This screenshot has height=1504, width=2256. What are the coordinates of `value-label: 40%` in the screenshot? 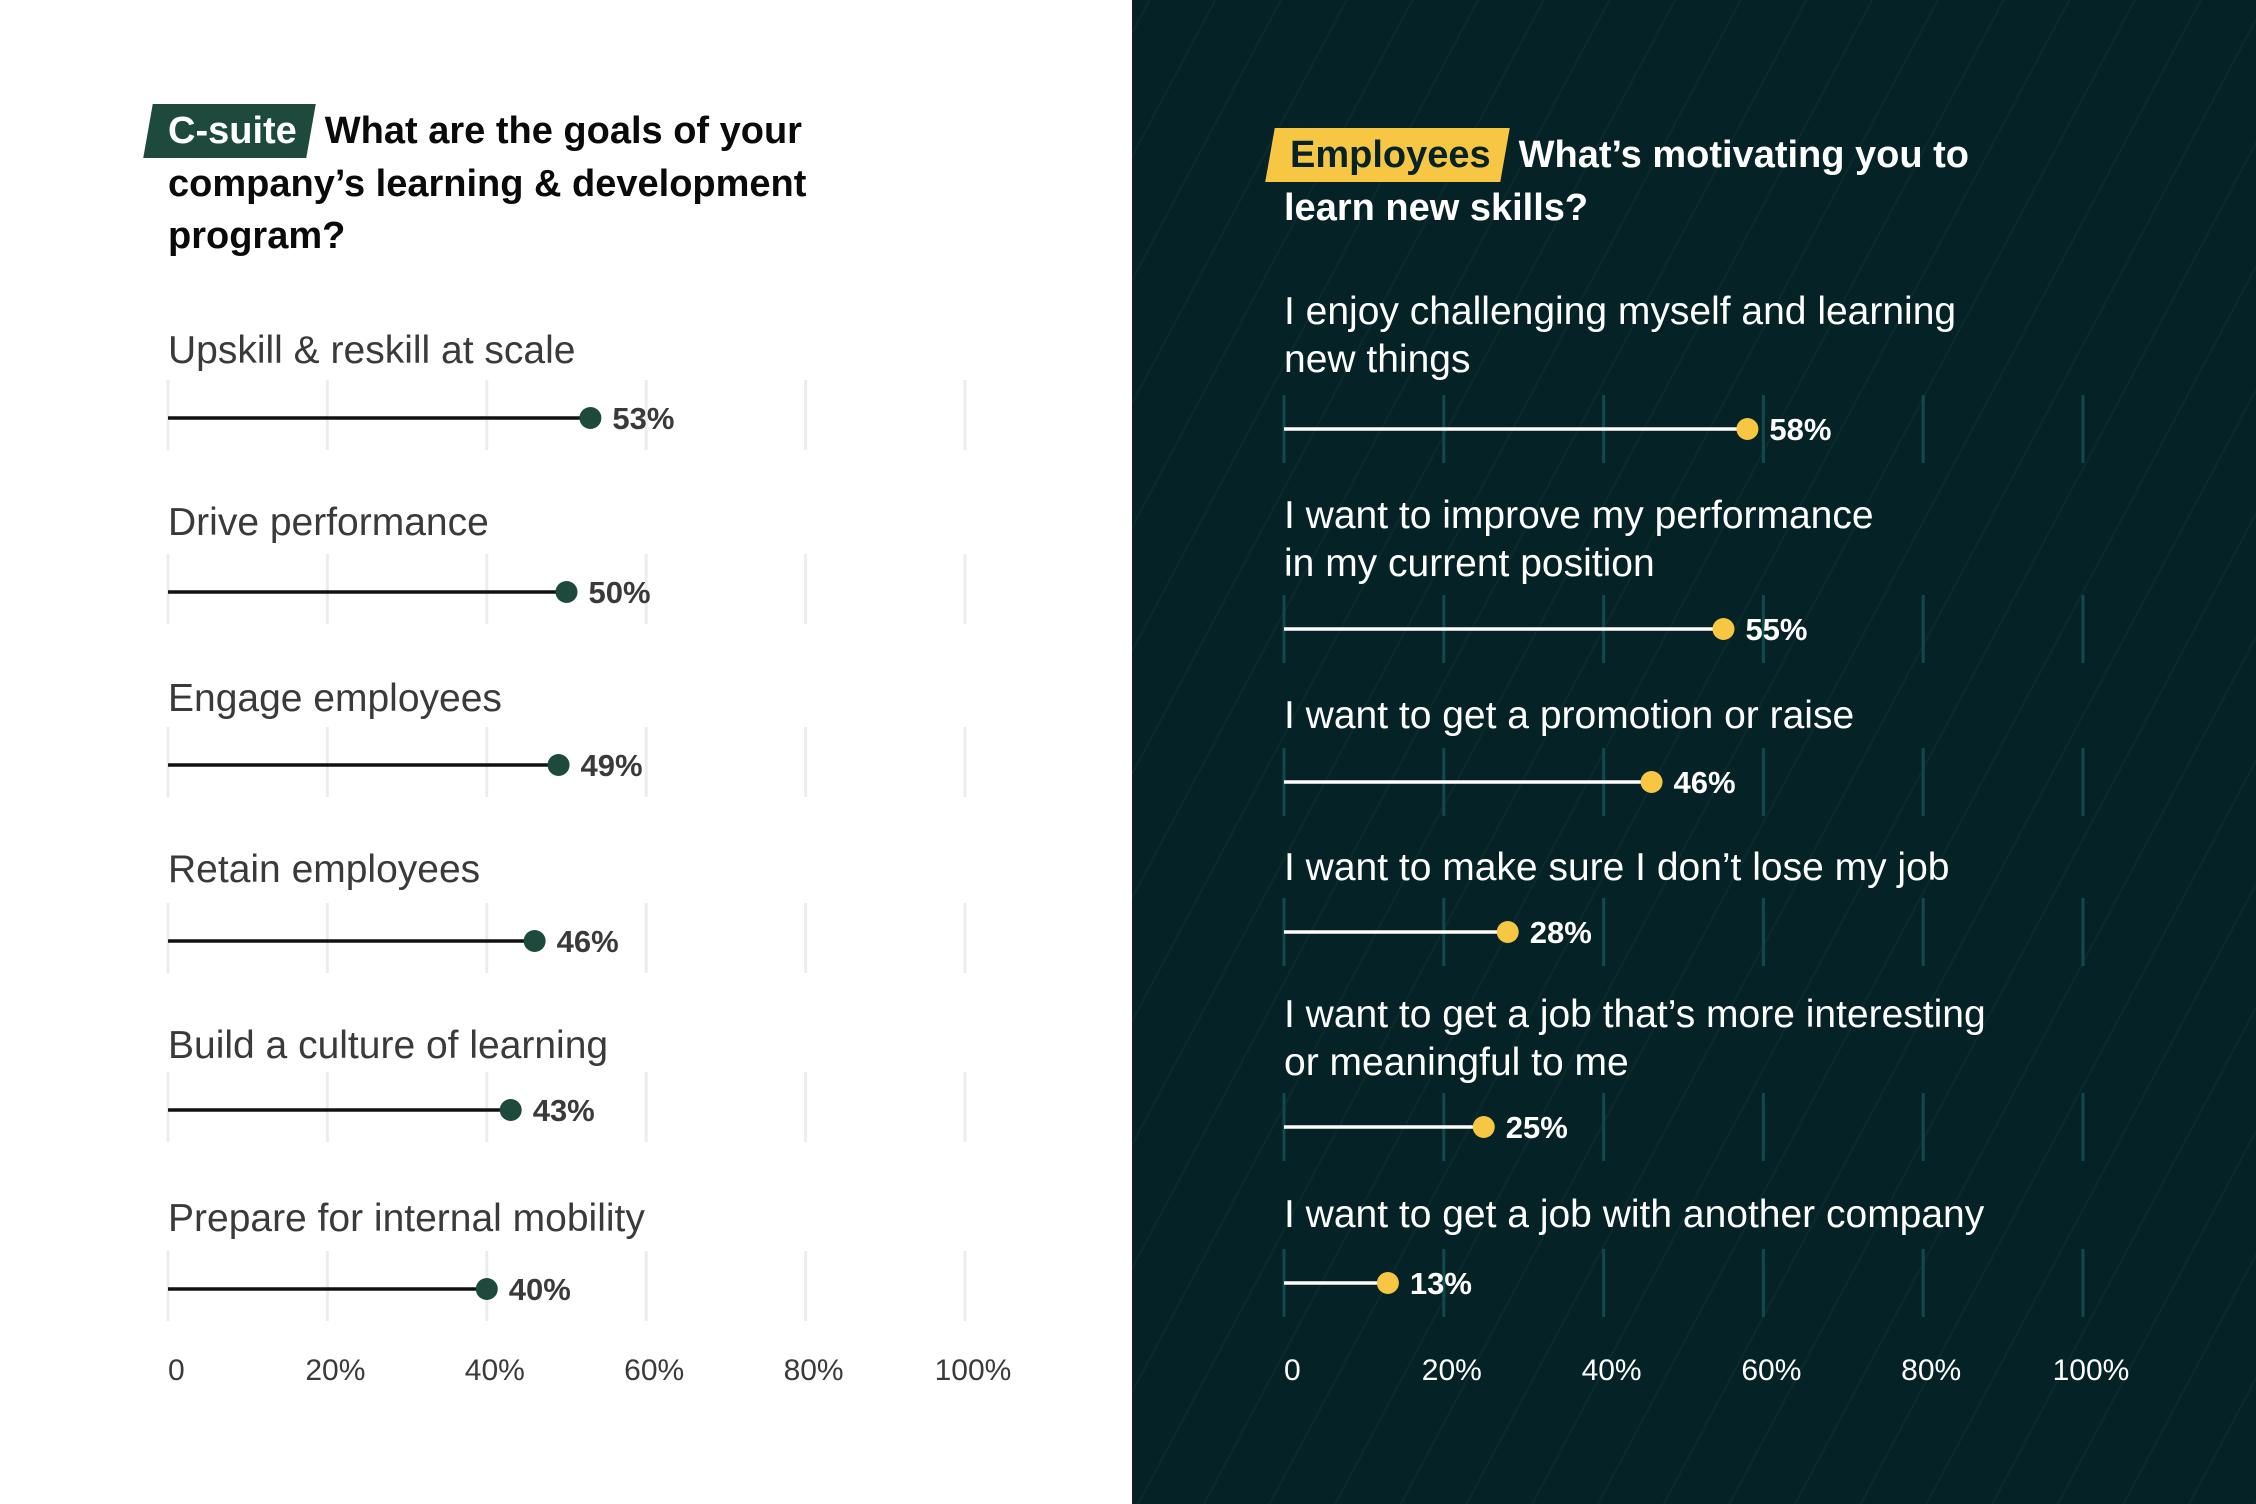 It's located at (540, 1289).